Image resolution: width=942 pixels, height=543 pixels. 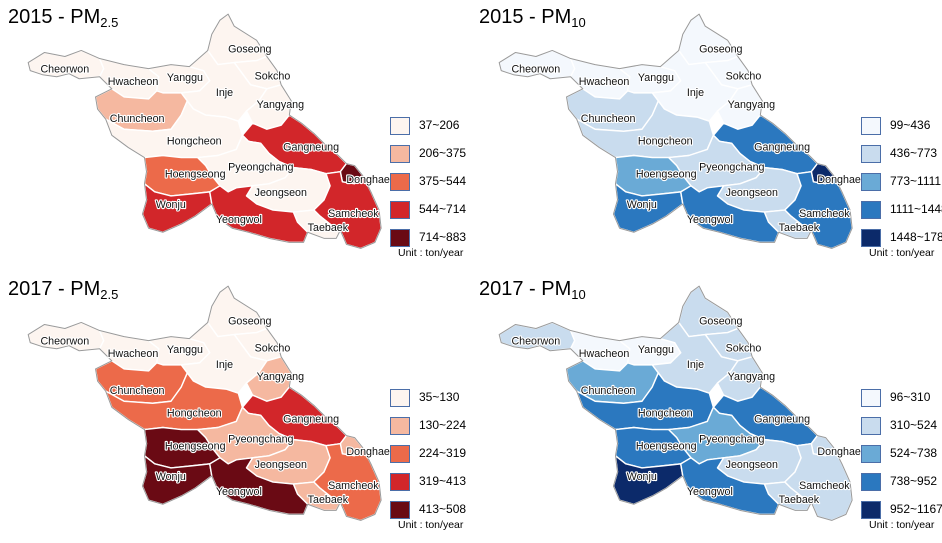 I want to click on legend-range-label: 130~224, so click(x=443, y=425).